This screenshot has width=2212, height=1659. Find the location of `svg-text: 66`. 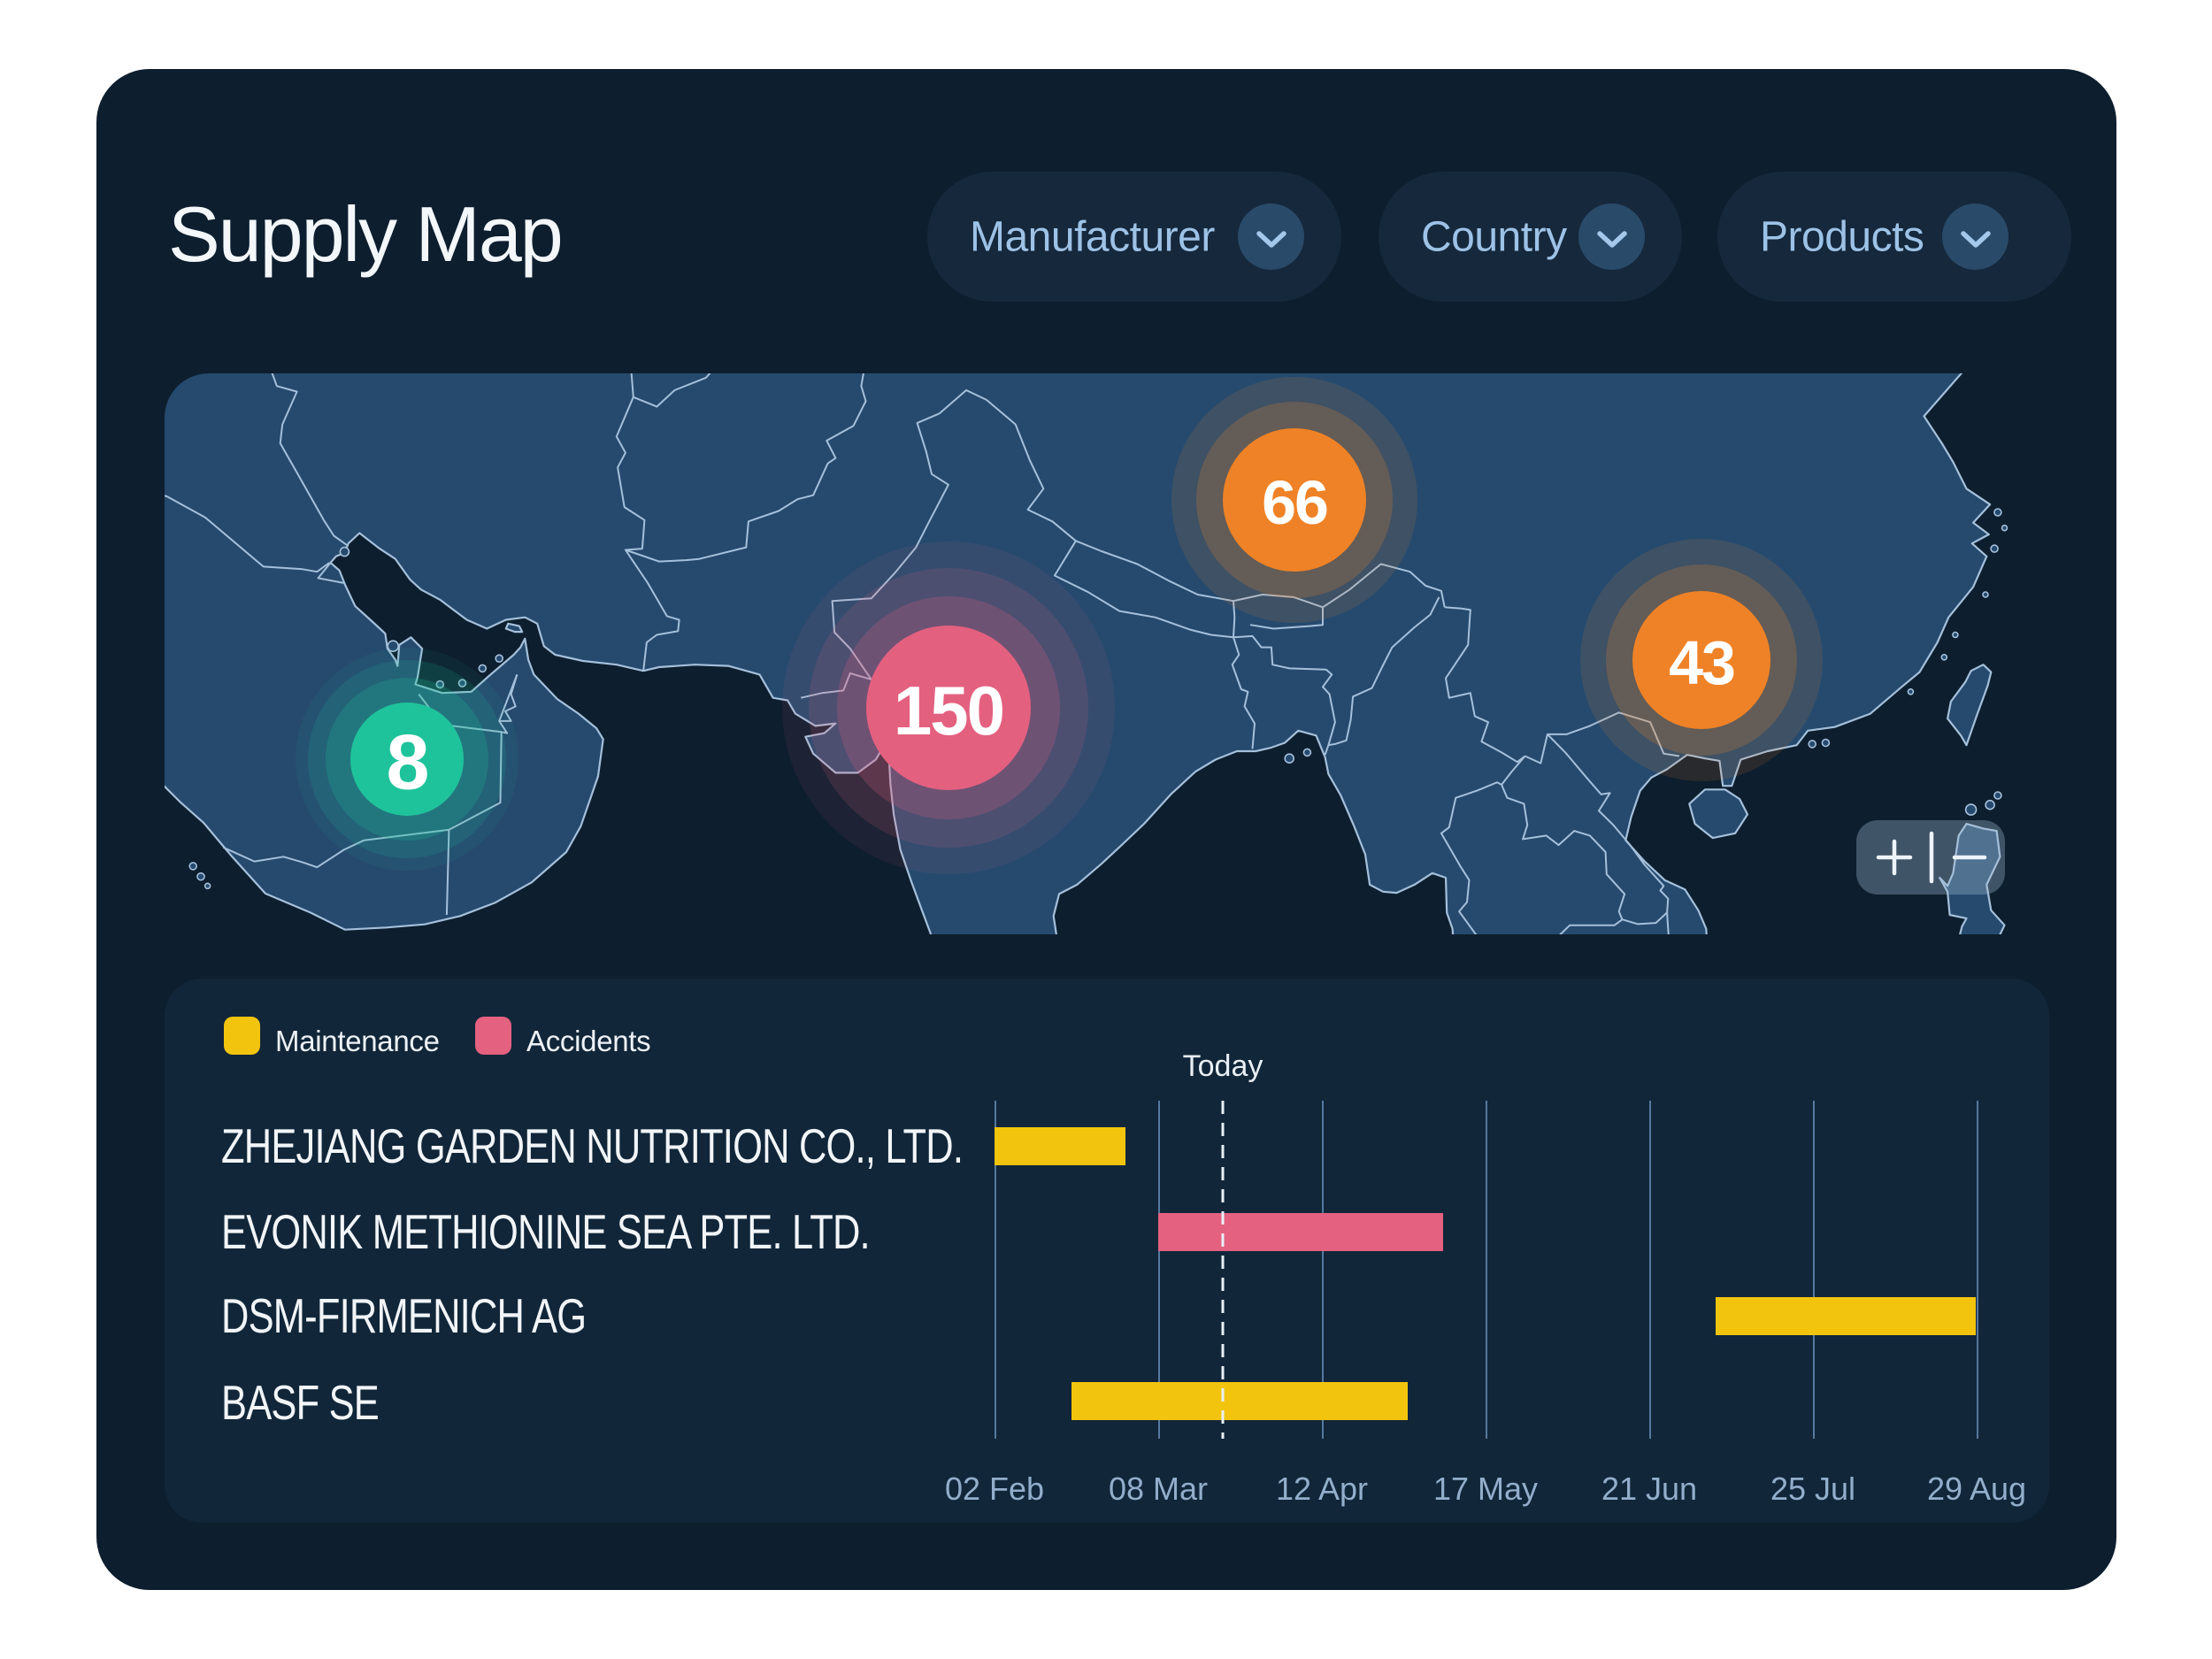

svg-text: 66 is located at coordinates (1295, 503).